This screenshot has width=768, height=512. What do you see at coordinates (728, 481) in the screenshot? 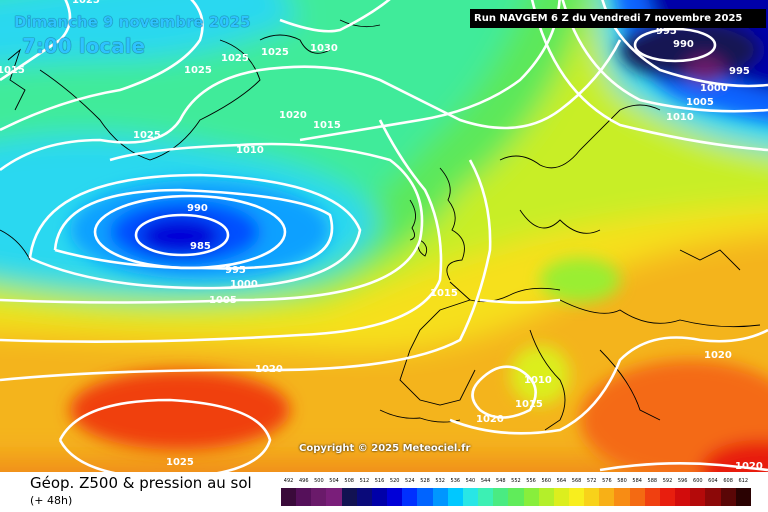
I see `scale-value: 608` at bounding box center [728, 481].